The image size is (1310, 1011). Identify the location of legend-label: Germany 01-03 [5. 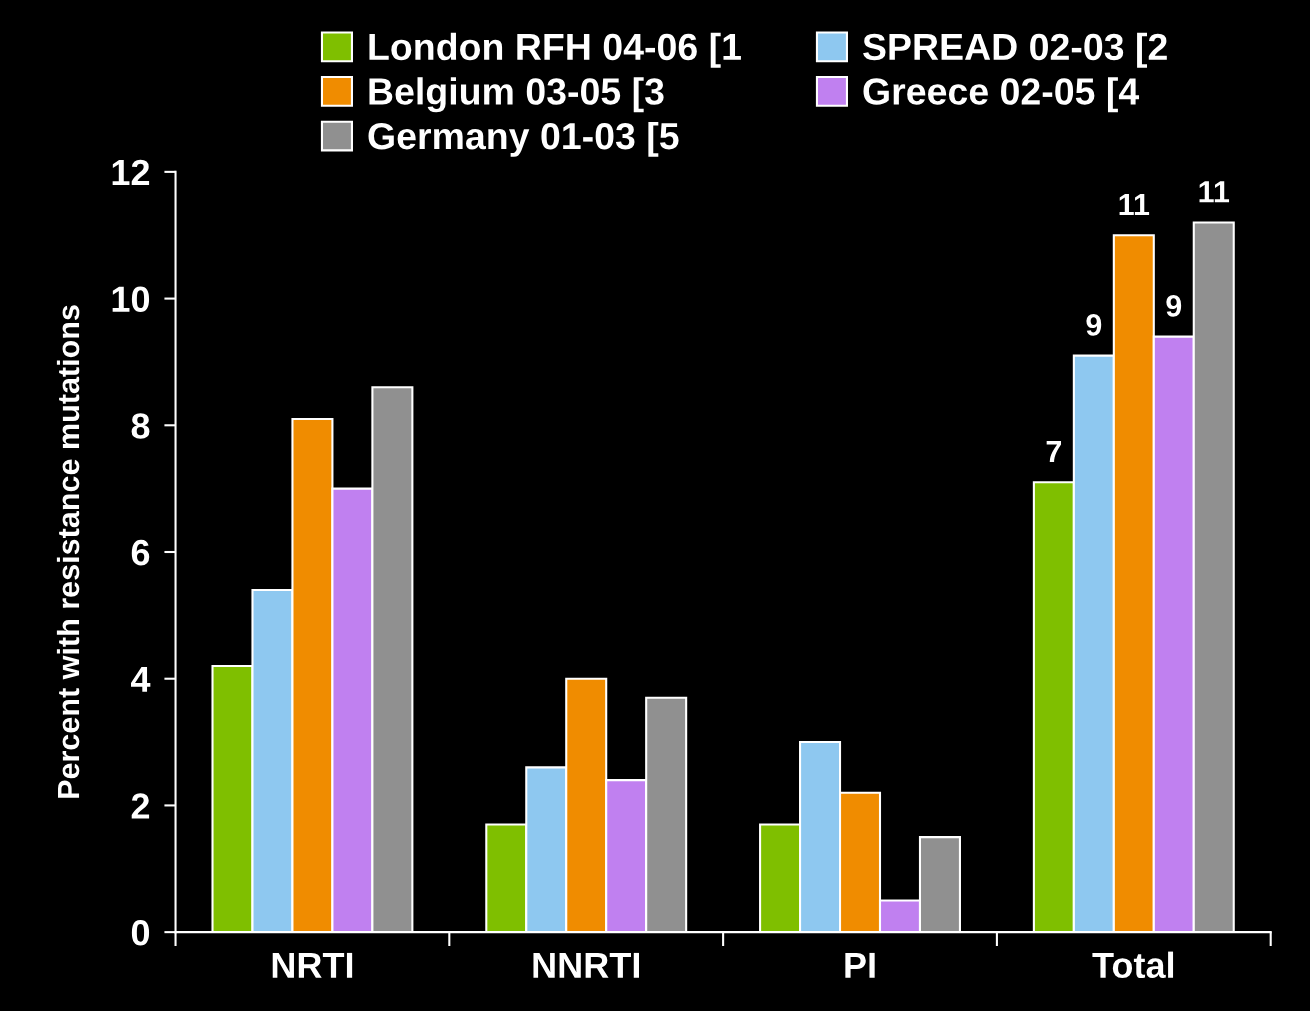
(523, 139).